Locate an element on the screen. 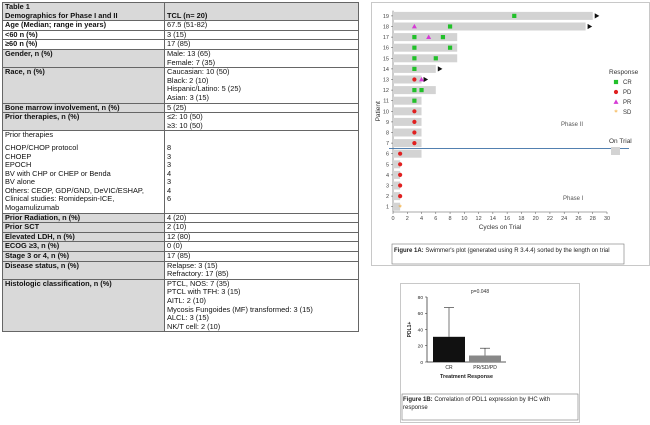 This screenshot has height=425, width=650. y-tick-label: 13 is located at coordinates (386, 81).